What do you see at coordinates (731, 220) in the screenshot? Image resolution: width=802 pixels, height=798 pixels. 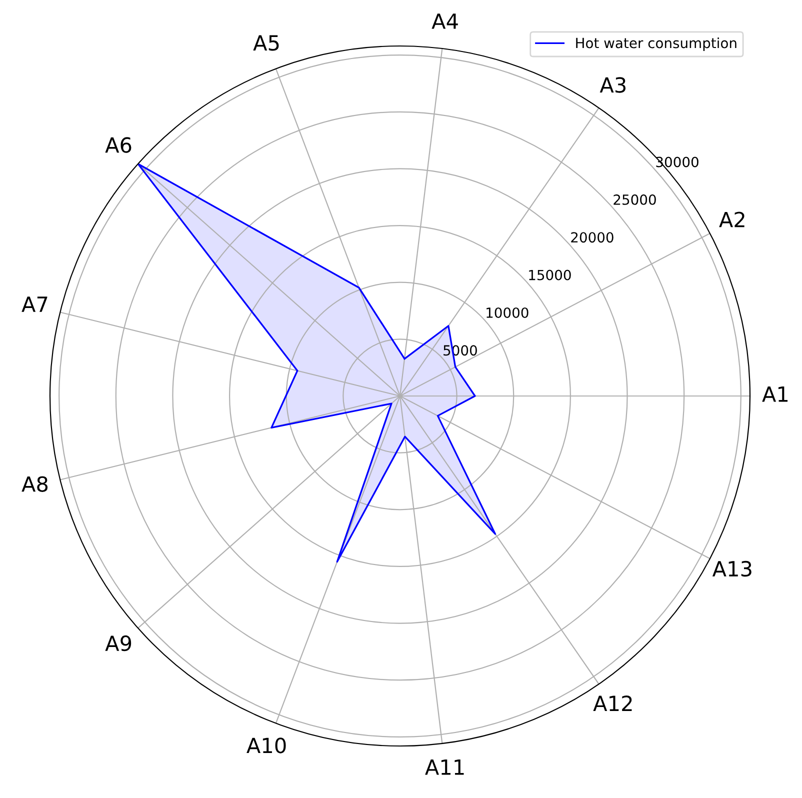 I see `spoke-label: A2` at bounding box center [731, 220].